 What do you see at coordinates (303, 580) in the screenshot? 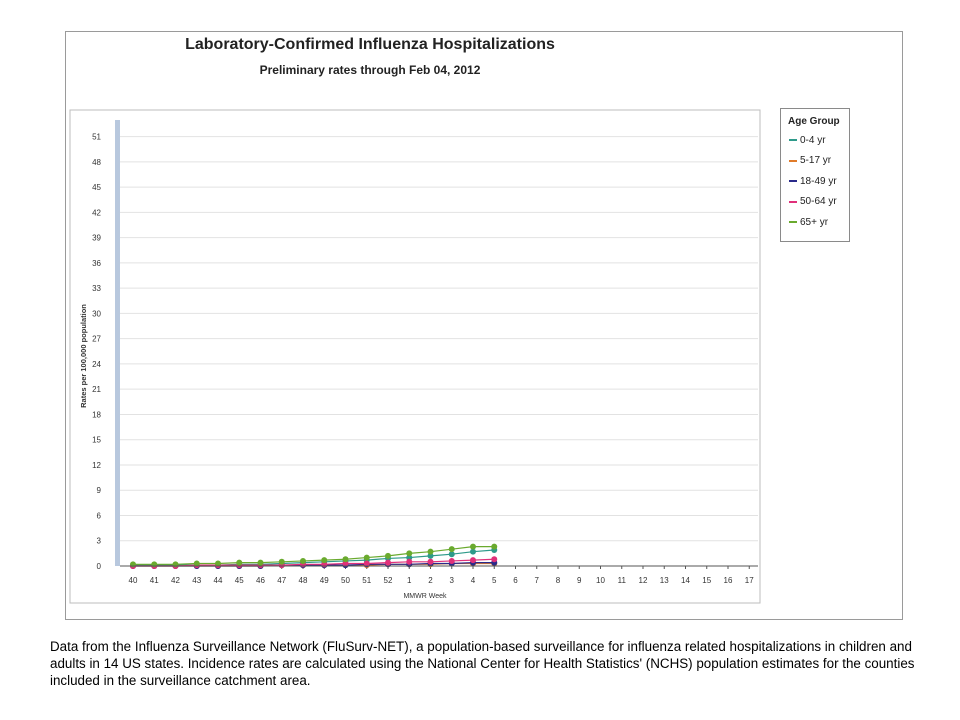
I see `x-tick-label: 48` at bounding box center [303, 580].